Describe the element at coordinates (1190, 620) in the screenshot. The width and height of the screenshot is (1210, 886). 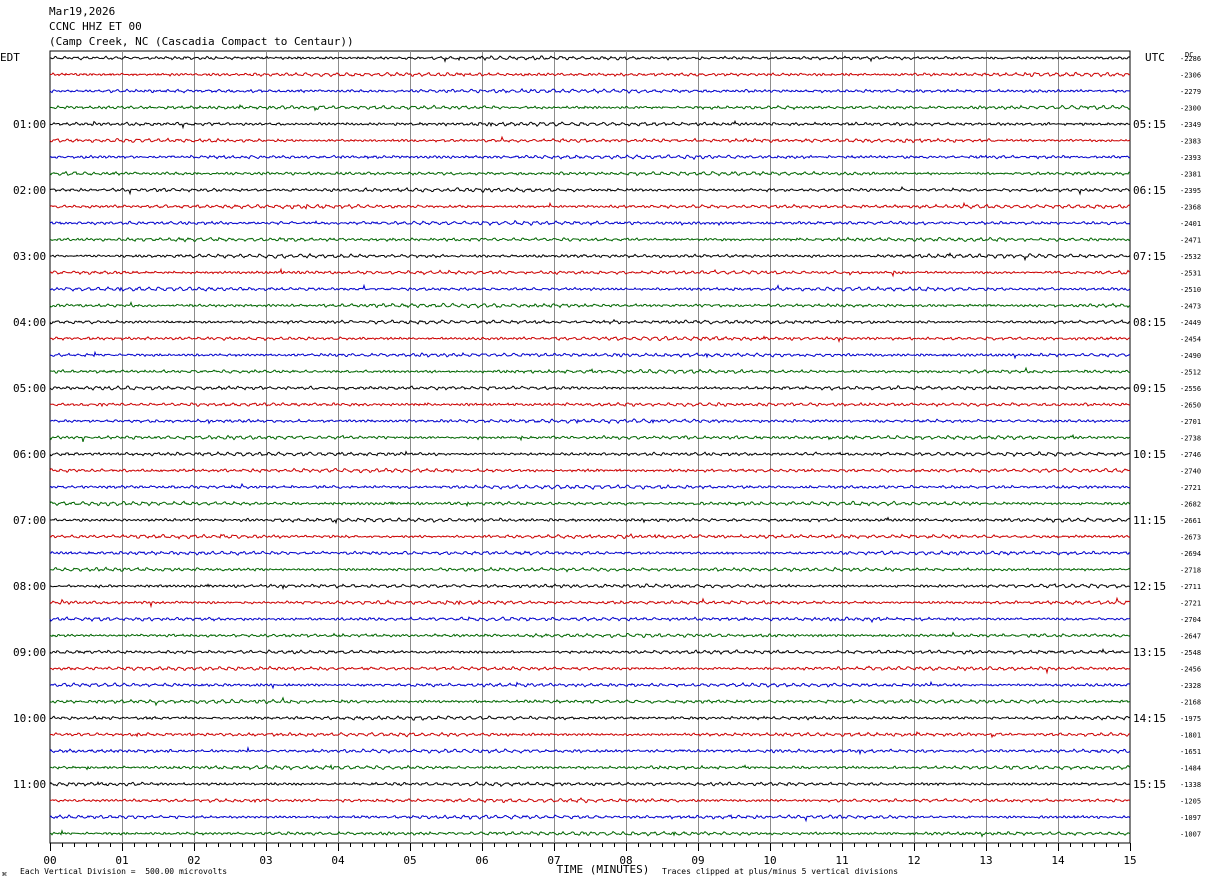
I see `dc-offset-label: -2704` at that location.